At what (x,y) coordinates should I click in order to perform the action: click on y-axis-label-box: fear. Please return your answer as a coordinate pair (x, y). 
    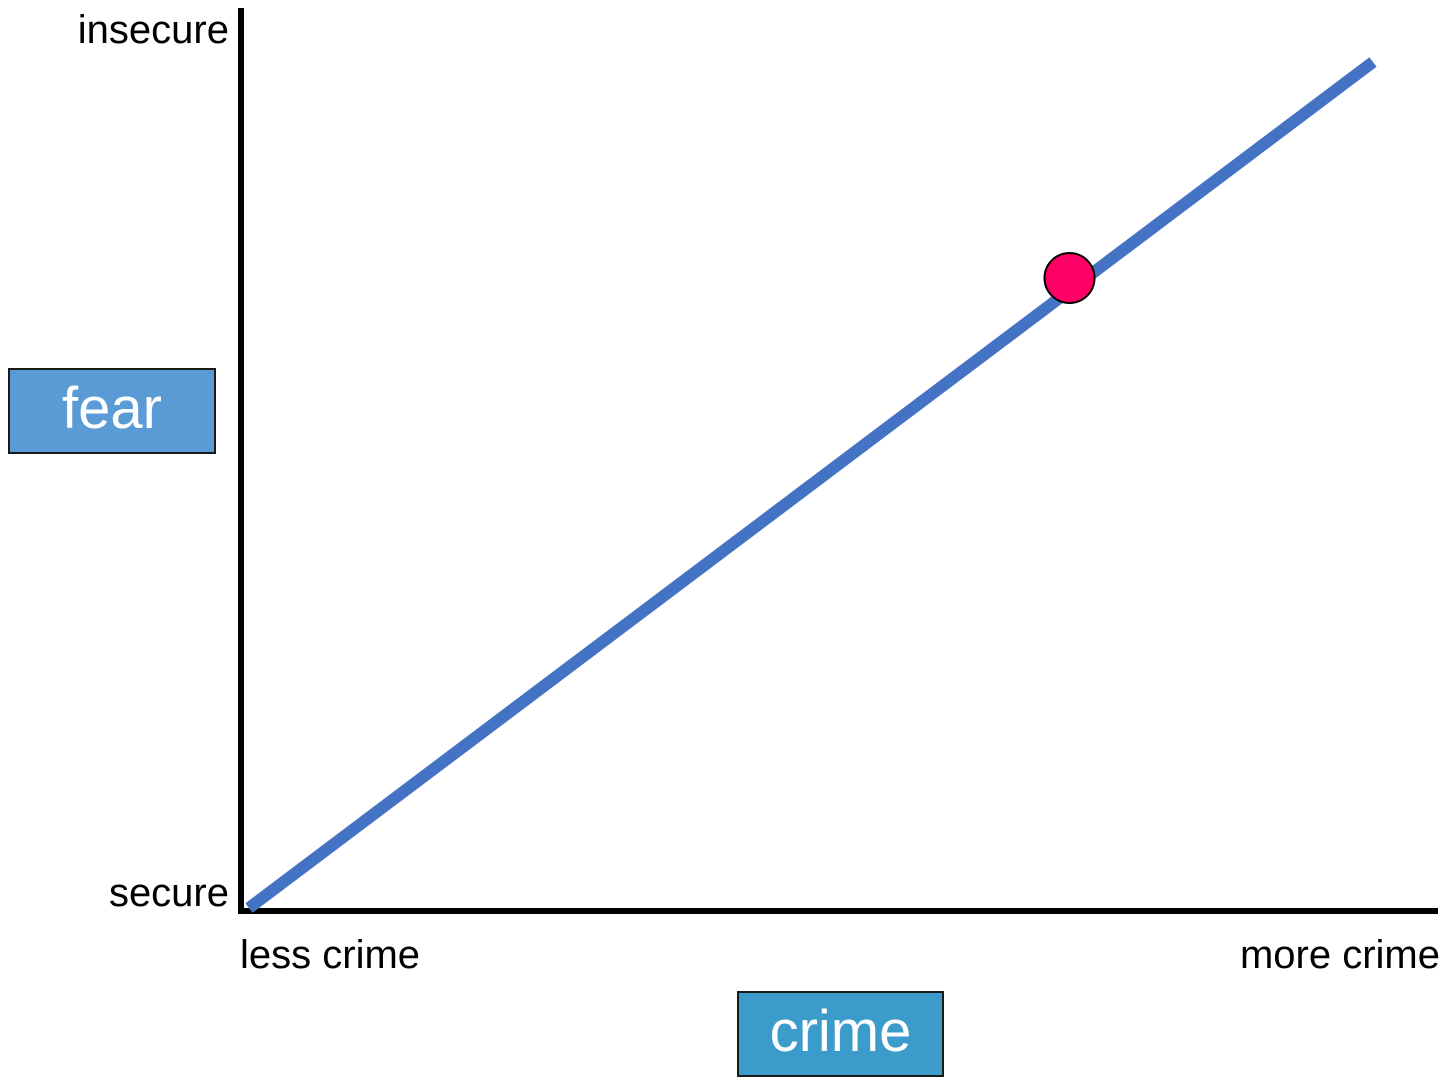
    Looking at the image, I should click on (112, 411).